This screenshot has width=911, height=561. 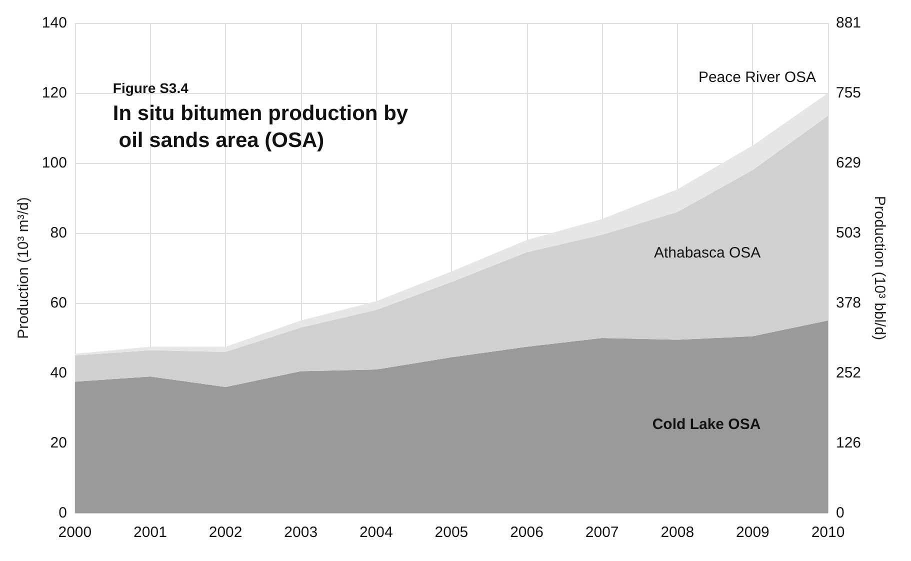 I want to click on y-axis-title: Production (10³ m³/d), so click(x=23, y=268).